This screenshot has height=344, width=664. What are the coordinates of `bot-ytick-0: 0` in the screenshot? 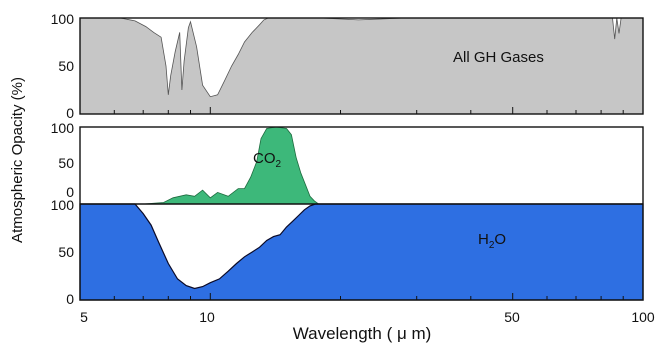 It's located at (70, 299).